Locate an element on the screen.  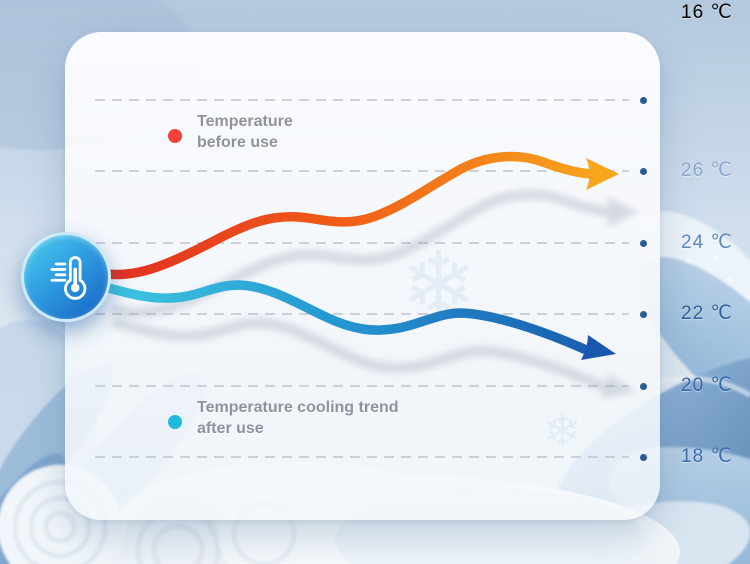
thermometer-badge is located at coordinates (66, 277).